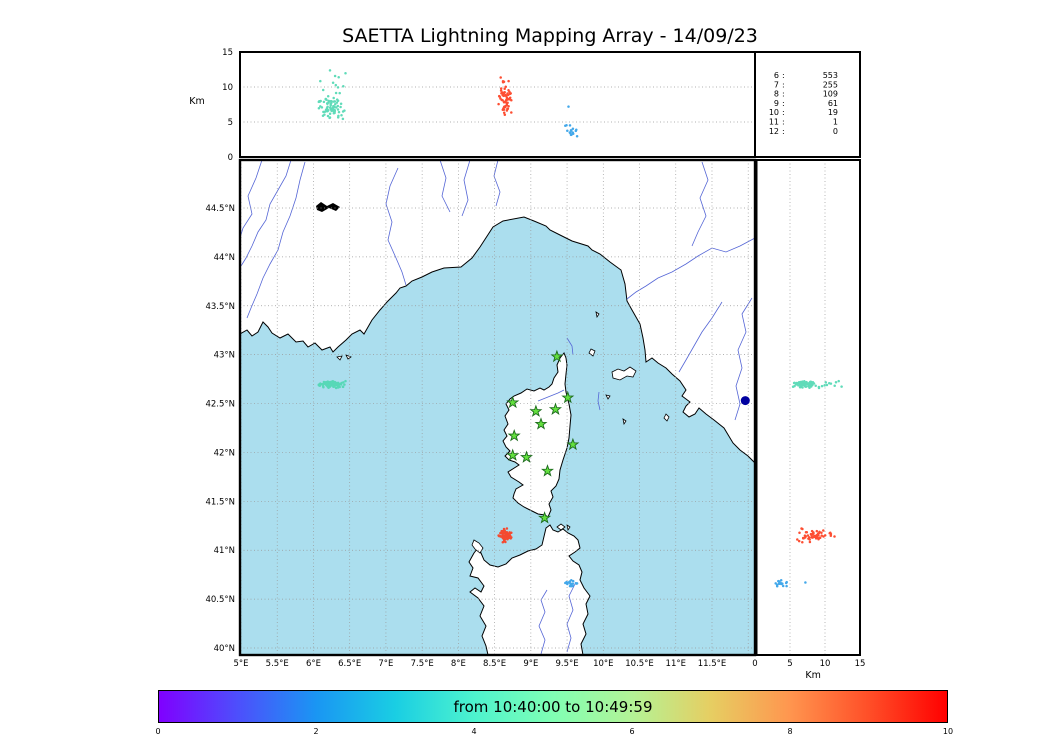  I want to click on altitude-latitude-panel: 0 5 10 15 Km, so click(809, 420).